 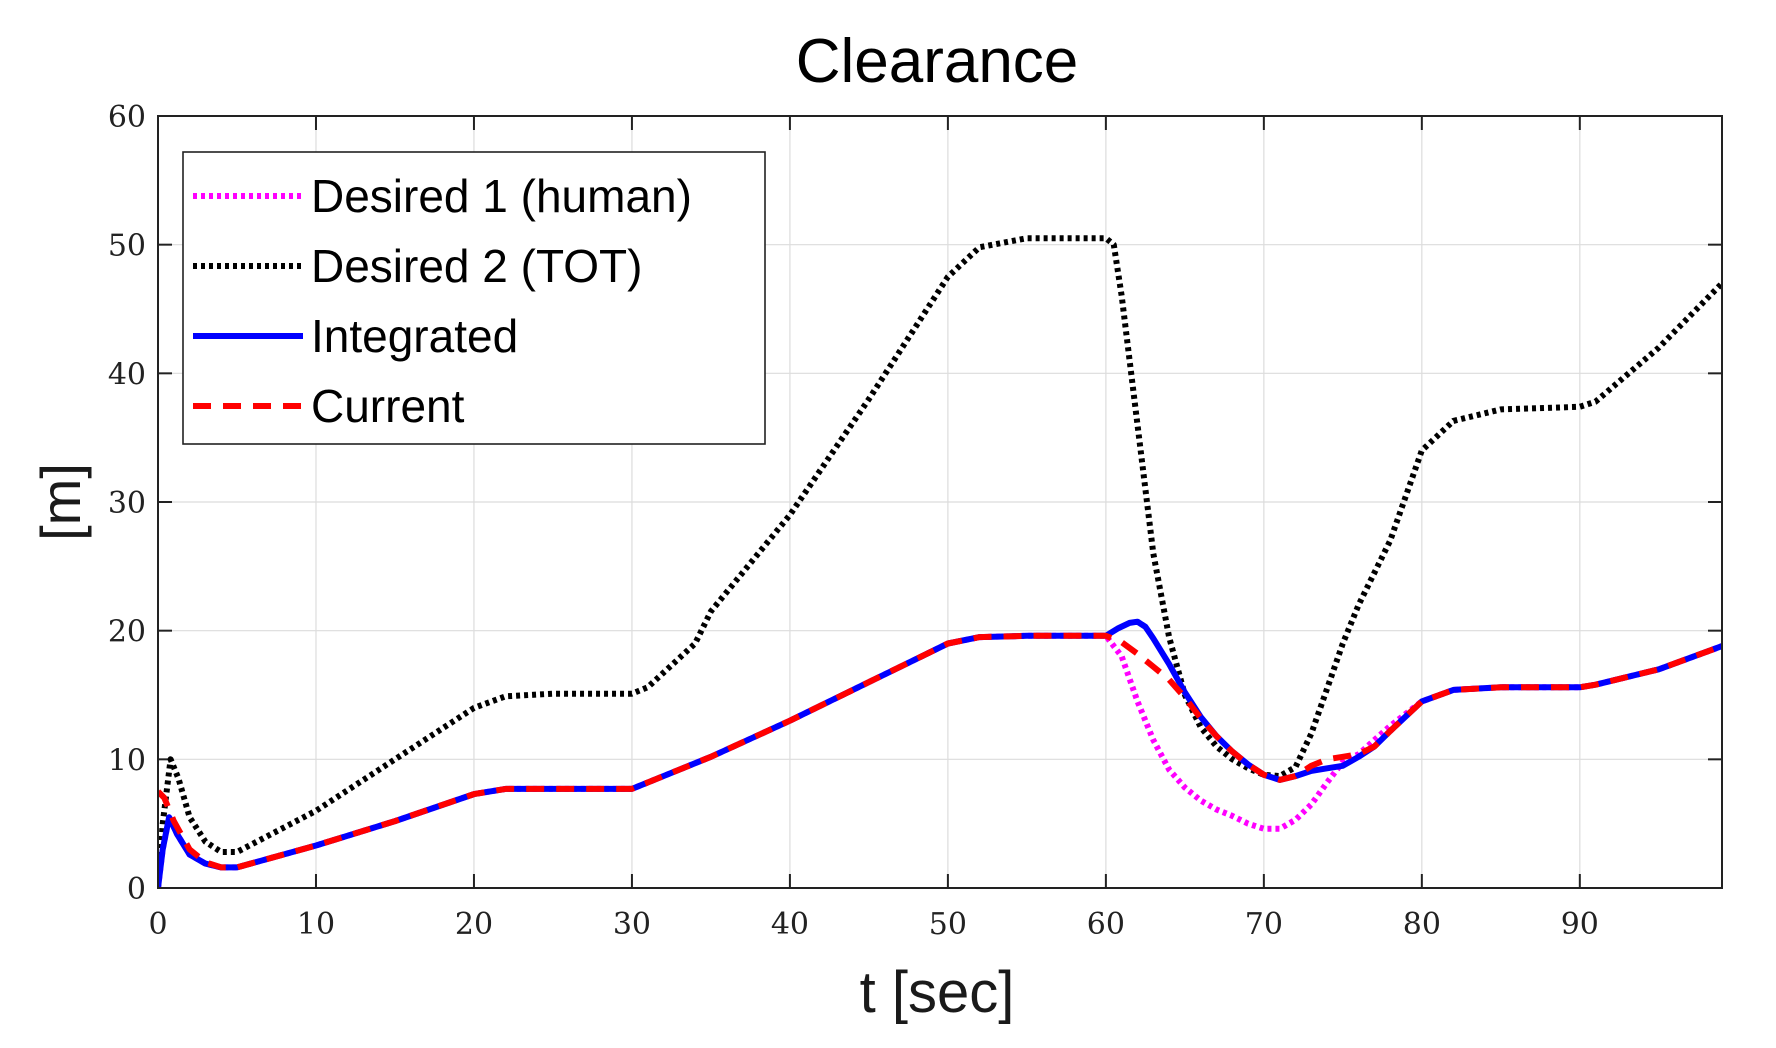 I want to click on x-tick-label: 80, so click(x=1422, y=924).